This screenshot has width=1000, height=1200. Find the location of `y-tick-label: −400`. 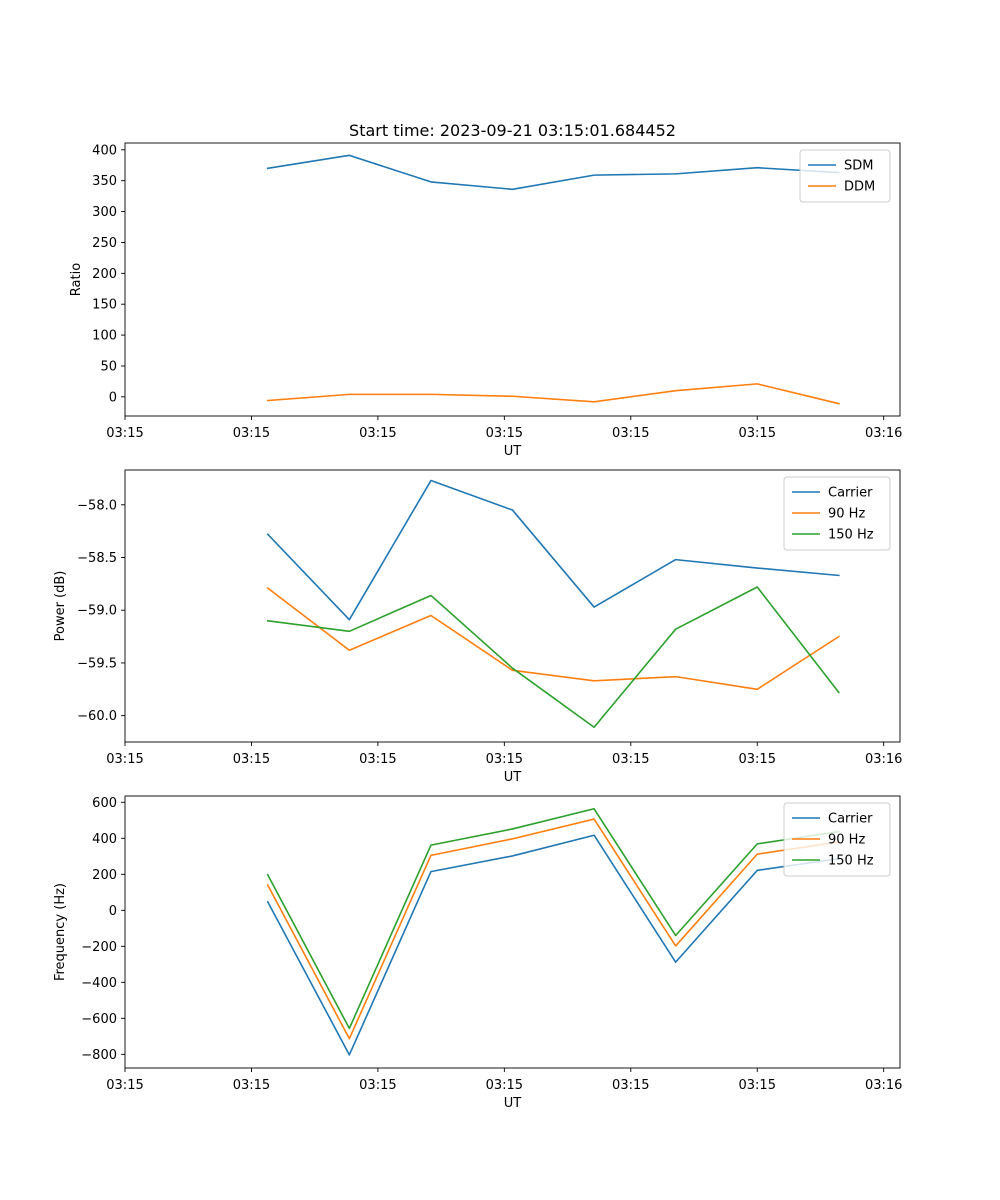

y-tick-label: −400 is located at coordinates (99, 983).